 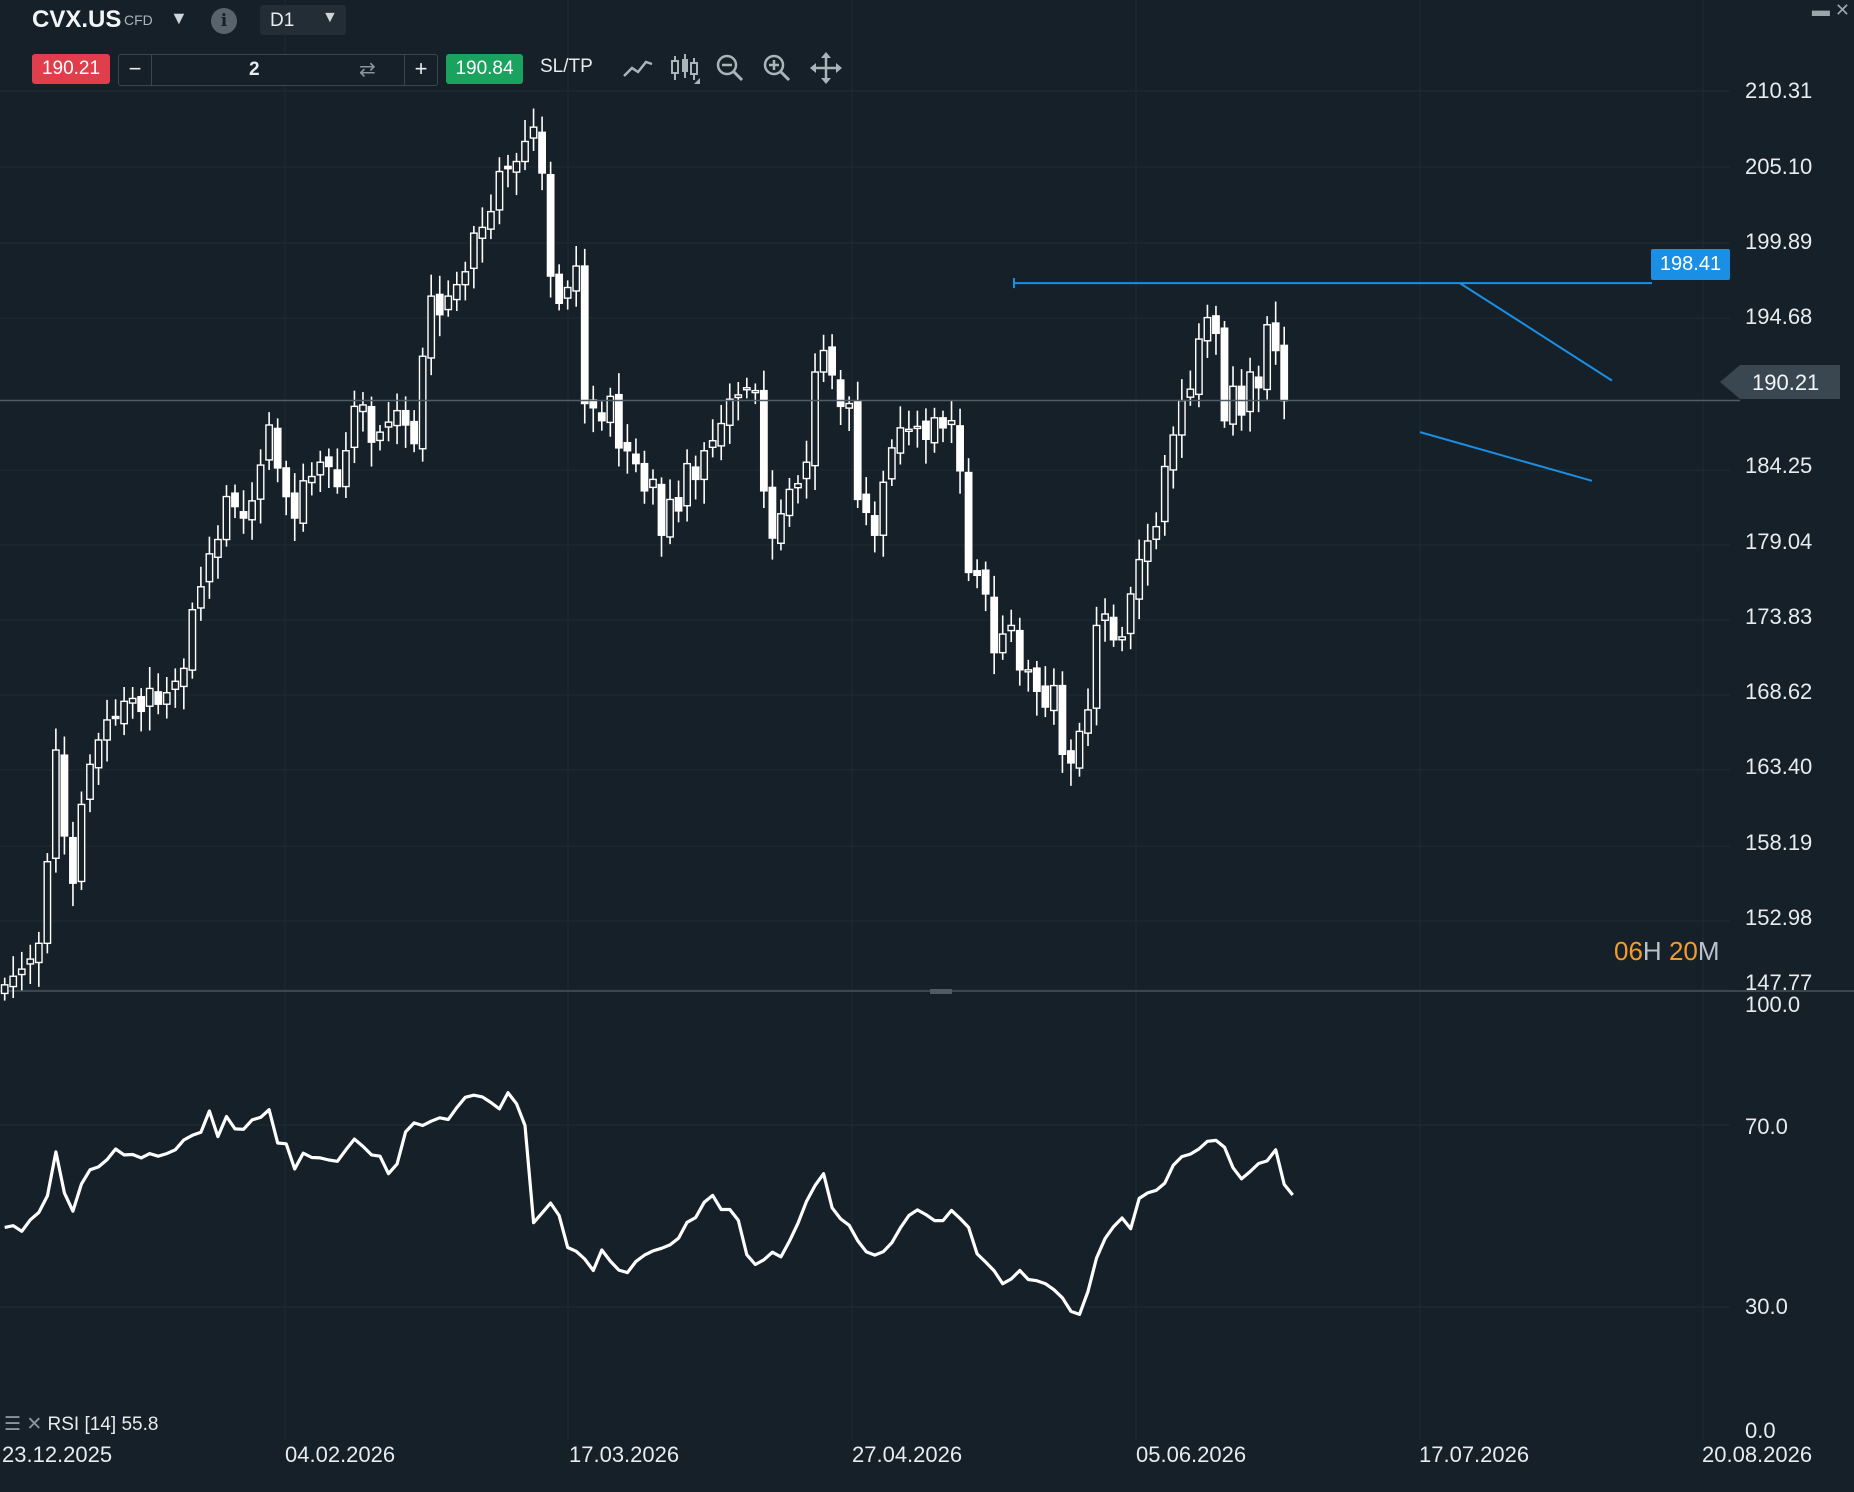 What do you see at coordinates (684, 68) in the screenshot?
I see `candlestick-icon` at bounding box center [684, 68].